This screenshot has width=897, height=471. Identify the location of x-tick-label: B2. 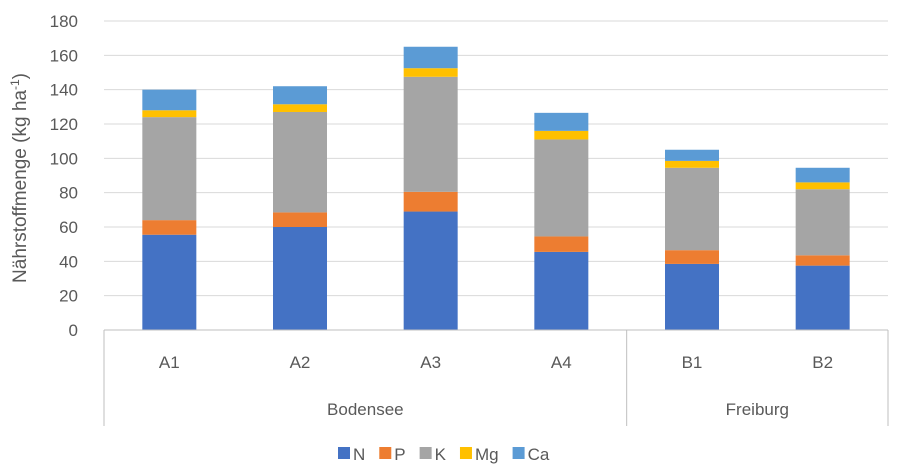
(822, 362).